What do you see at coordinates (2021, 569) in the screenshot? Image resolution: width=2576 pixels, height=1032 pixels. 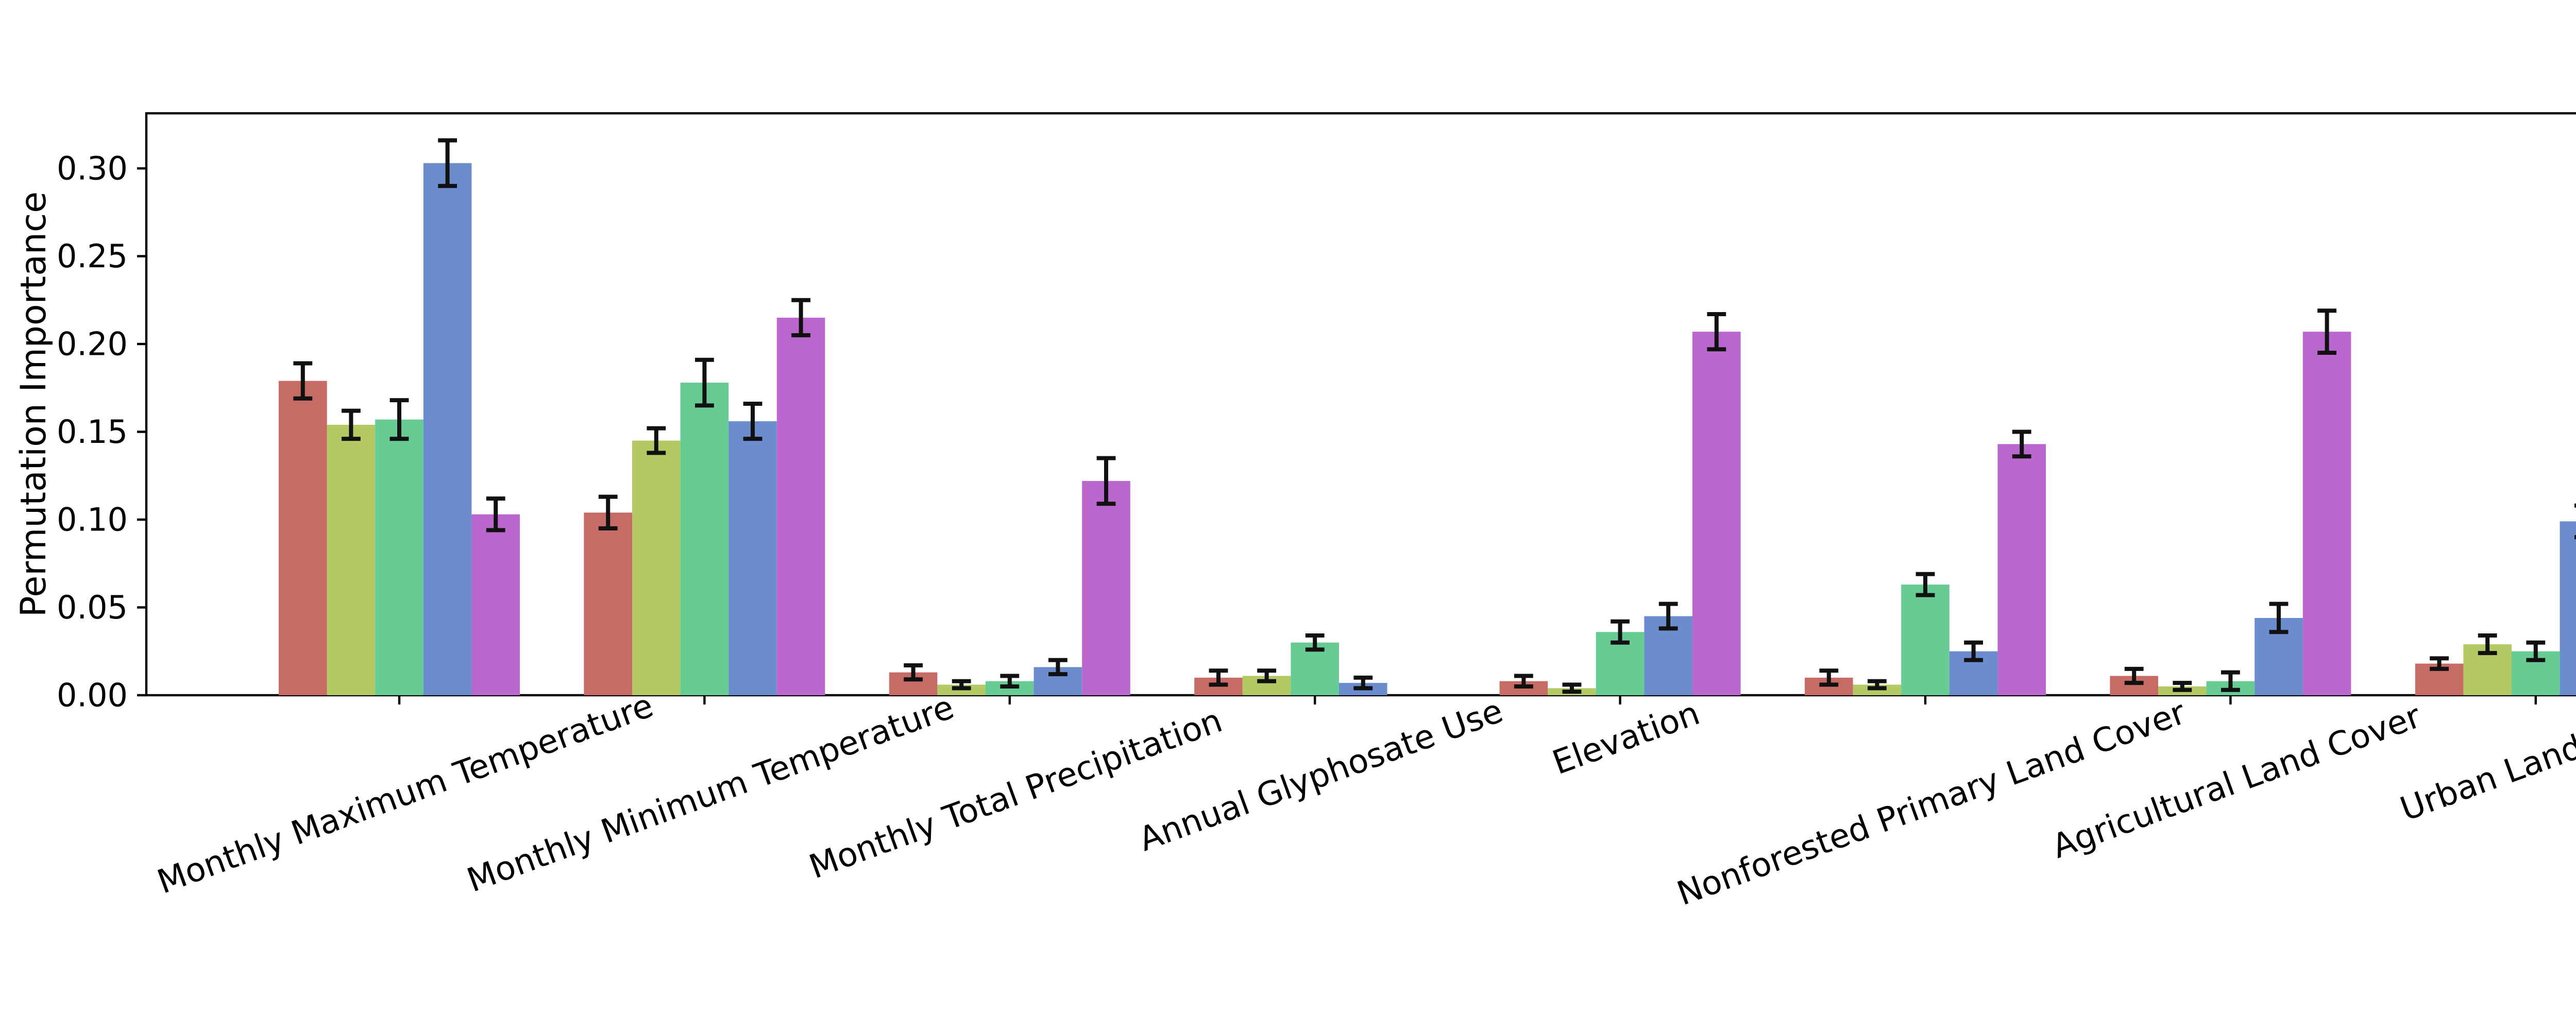 I see `bar-winter-cat5` at bounding box center [2021, 569].